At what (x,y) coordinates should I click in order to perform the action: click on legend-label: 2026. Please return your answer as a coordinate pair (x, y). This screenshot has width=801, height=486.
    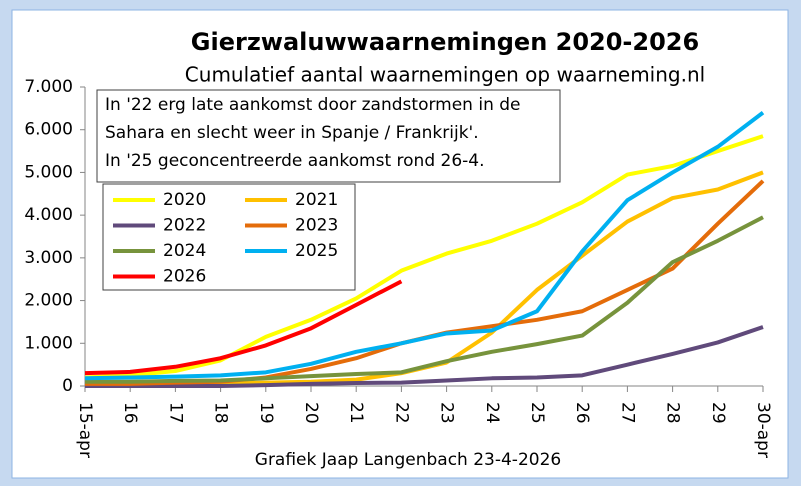
    Looking at the image, I should click on (184, 277).